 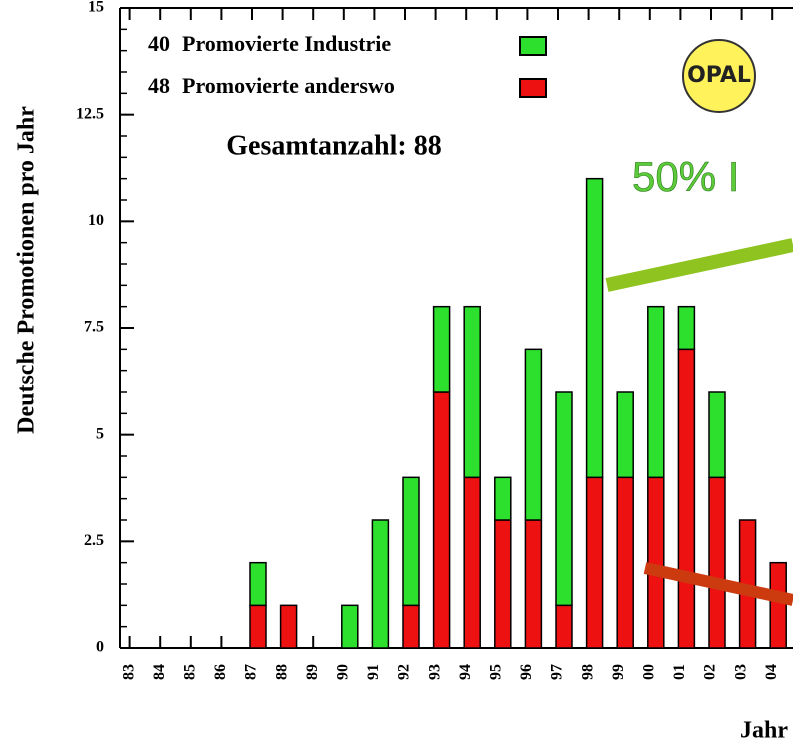 What do you see at coordinates (94, 327) in the screenshot?
I see `y-tick-label: 7.5` at bounding box center [94, 327].